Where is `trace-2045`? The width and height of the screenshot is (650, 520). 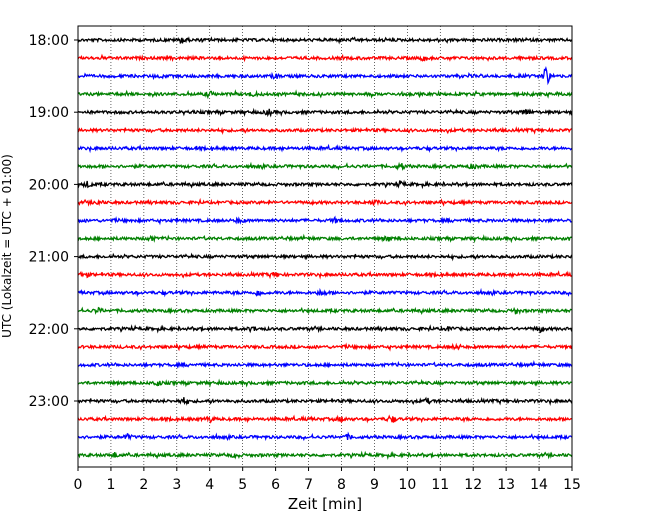 trace-2045 is located at coordinates (325, 238).